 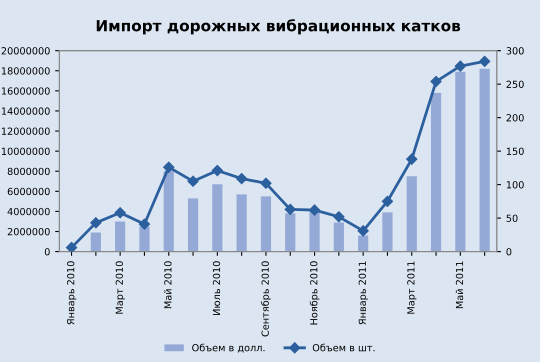 What do you see at coordinates (26, 131) in the screenshot?
I see `y-tick-label: 12000000` at bounding box center [26, 131].